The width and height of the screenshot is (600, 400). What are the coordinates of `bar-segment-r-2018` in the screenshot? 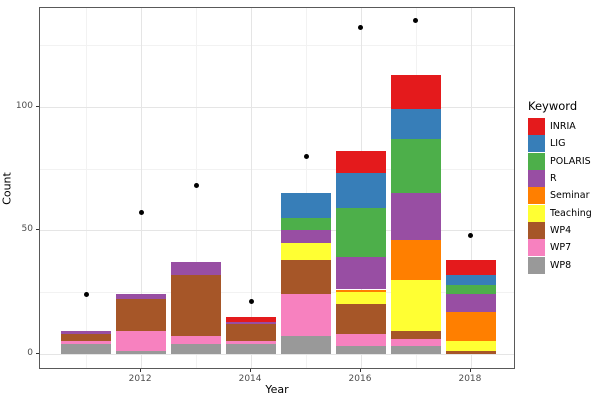 It's located at (471, 303).